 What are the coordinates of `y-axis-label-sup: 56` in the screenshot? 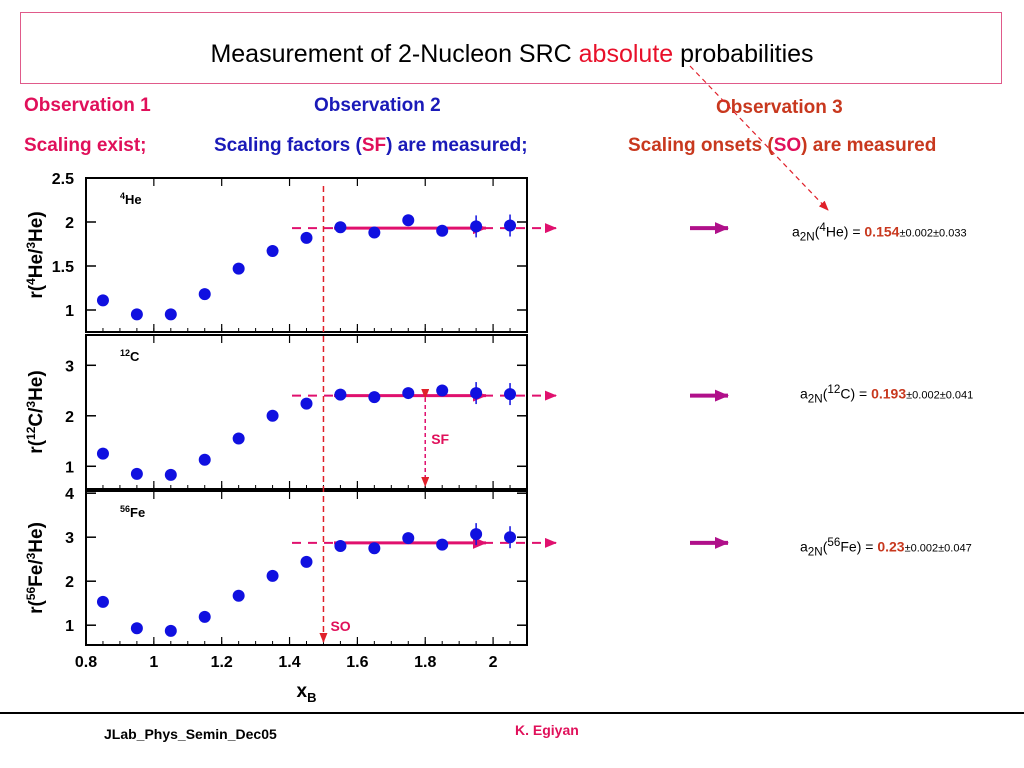 It's located at (31, 594).